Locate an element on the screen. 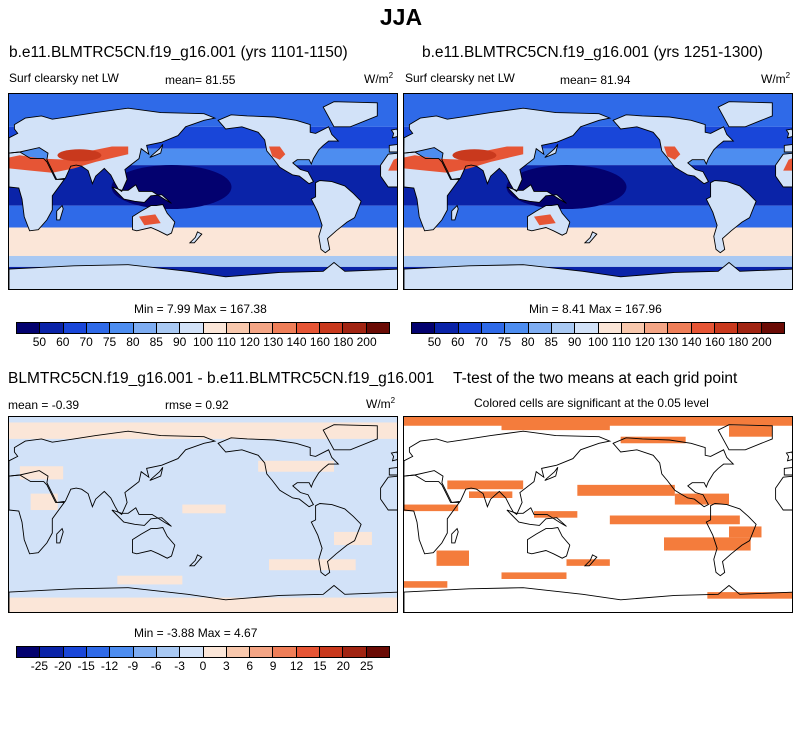  panel3-map is located at coordinates (203, 514).